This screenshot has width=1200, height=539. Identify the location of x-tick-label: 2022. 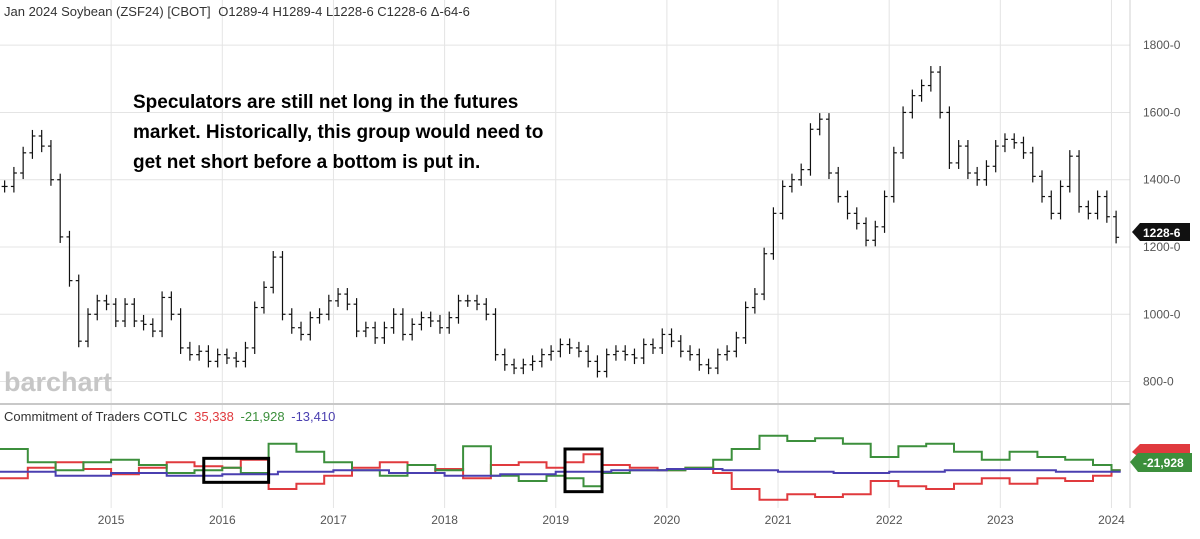
(889, 520).